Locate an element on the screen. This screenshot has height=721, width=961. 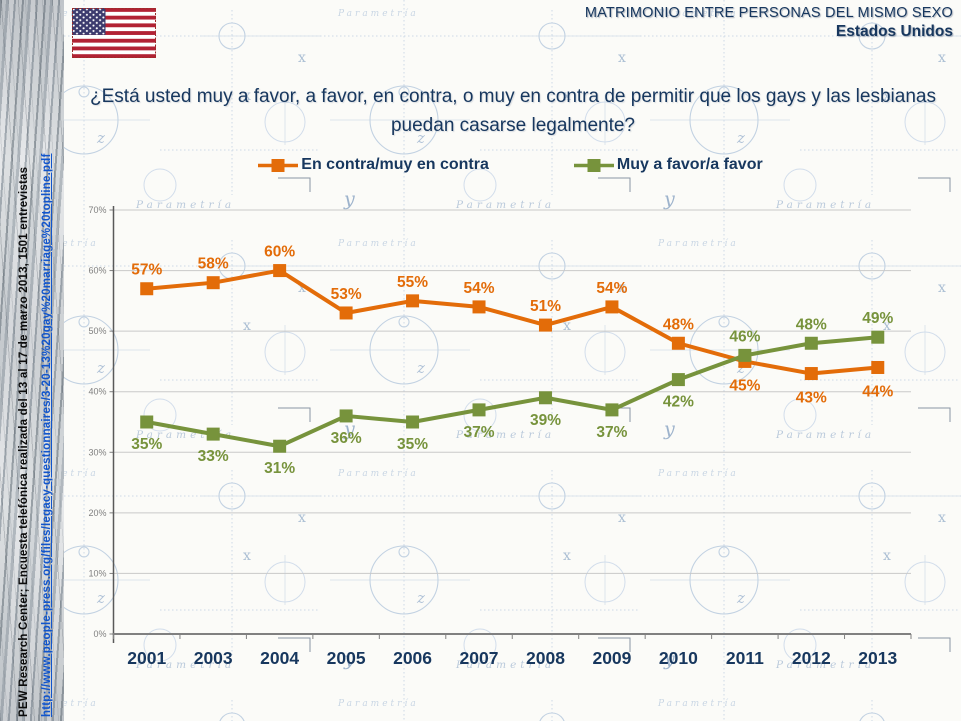
y-axis-label: 60% is located at coordinates (97, 271).